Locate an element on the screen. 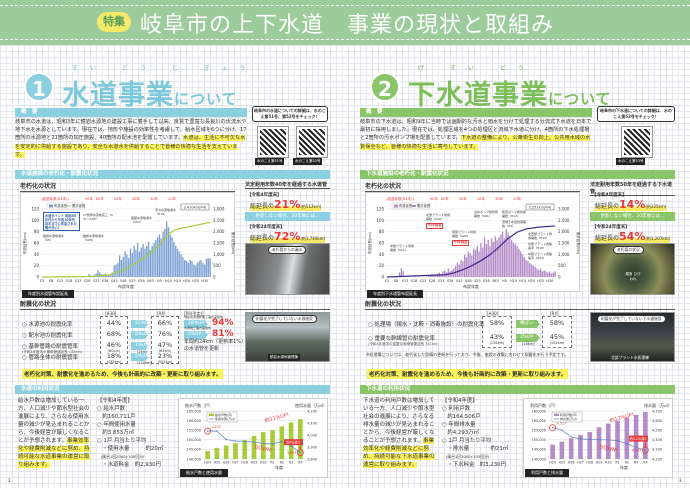 The width and height of the screenshot is (690, 488). age-label: 20年 is located at coordinates (172, 198).